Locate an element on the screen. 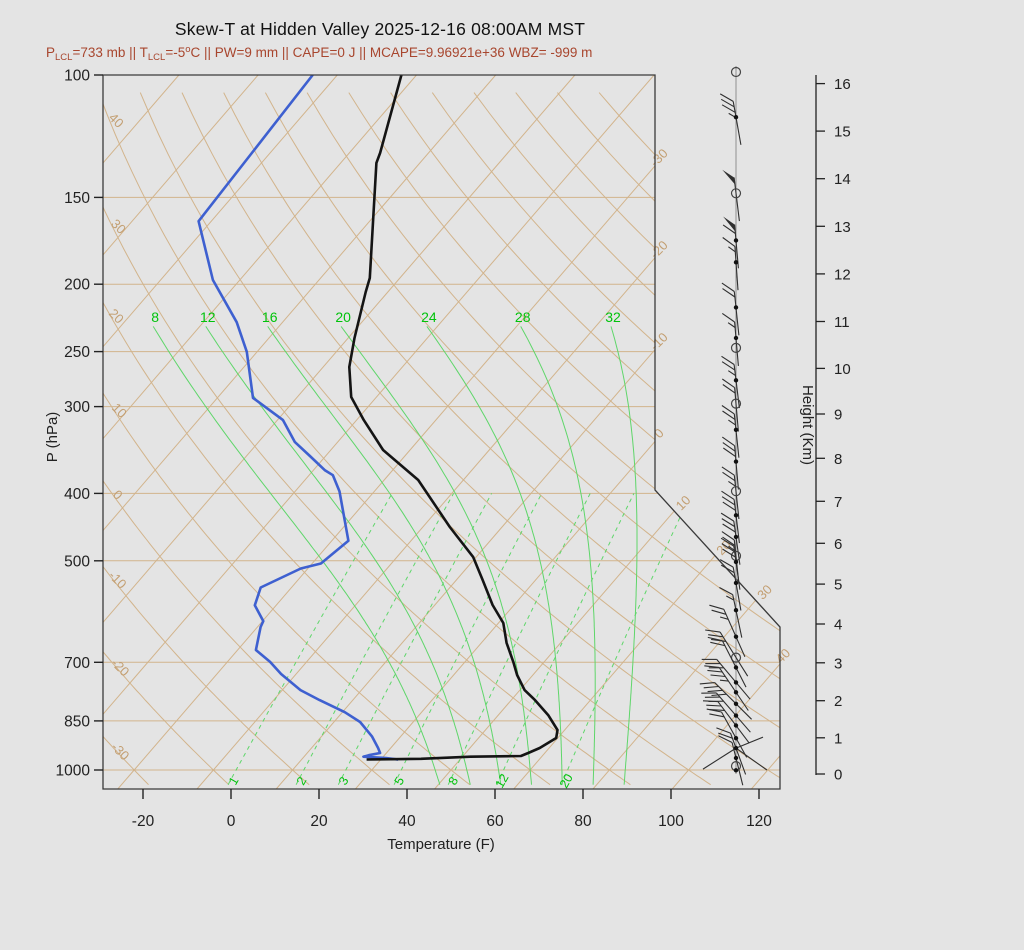 The height and width of the screenshot is (950, 1024). svg-text: 80 is located at coordinates (583, 821).